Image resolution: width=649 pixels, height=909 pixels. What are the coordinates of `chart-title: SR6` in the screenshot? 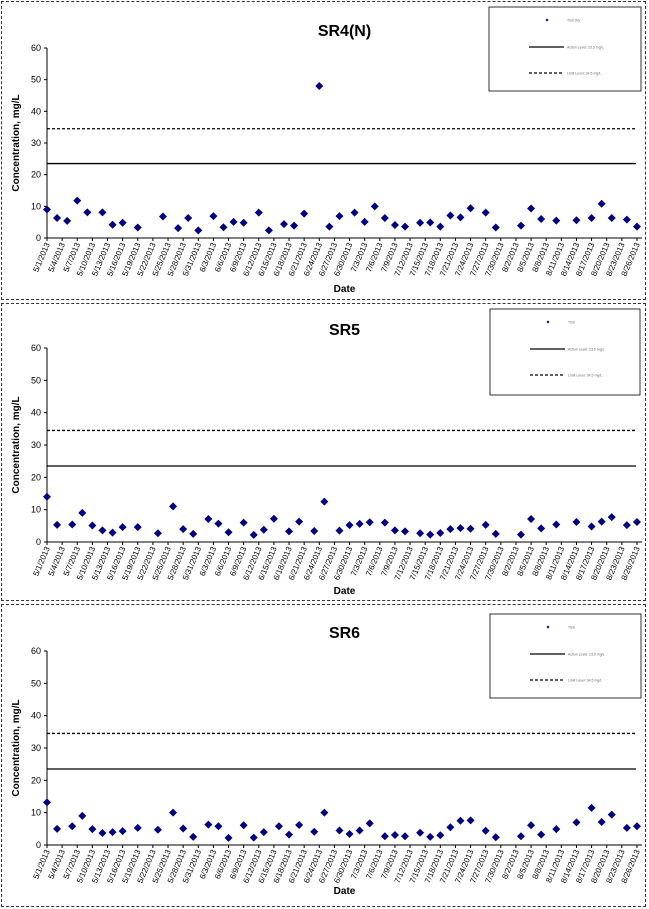 It's located at (344, 633).